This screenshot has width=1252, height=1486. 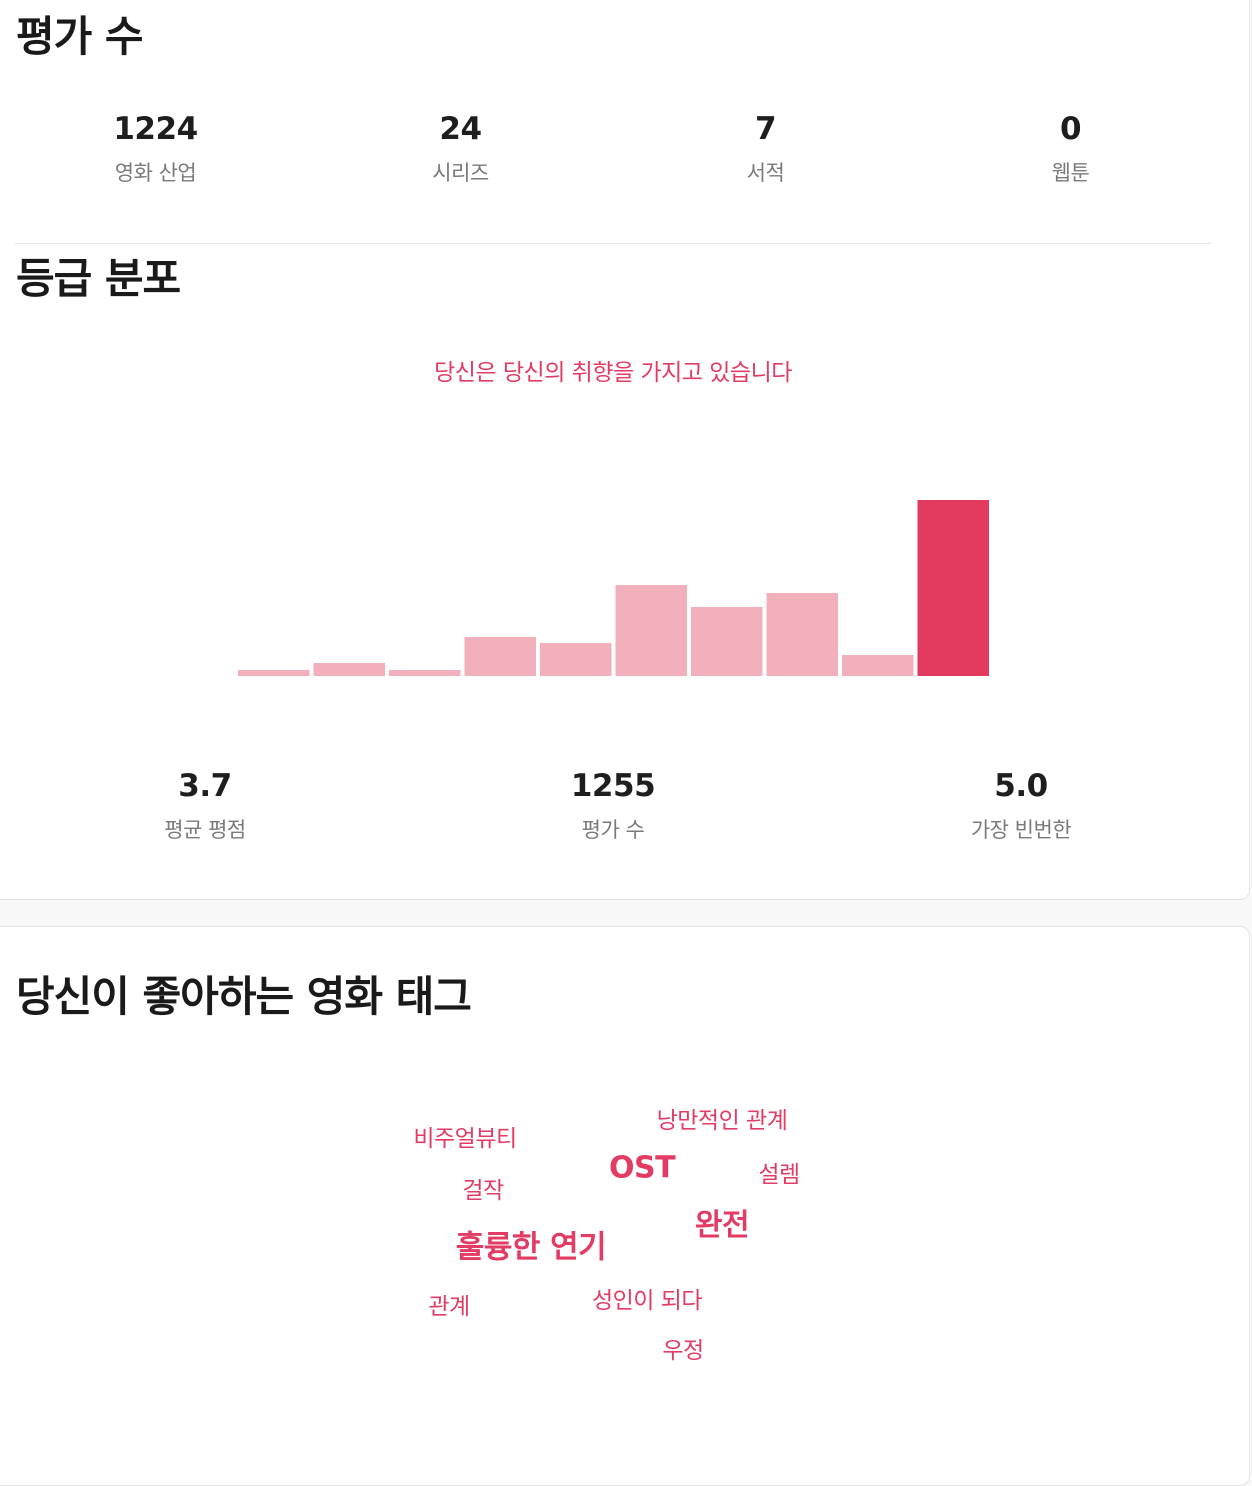 What do you see at coordinates (425, 673) in the screenshot?
I see `histogram-bar-1.5` at bounding box center [425, 673].